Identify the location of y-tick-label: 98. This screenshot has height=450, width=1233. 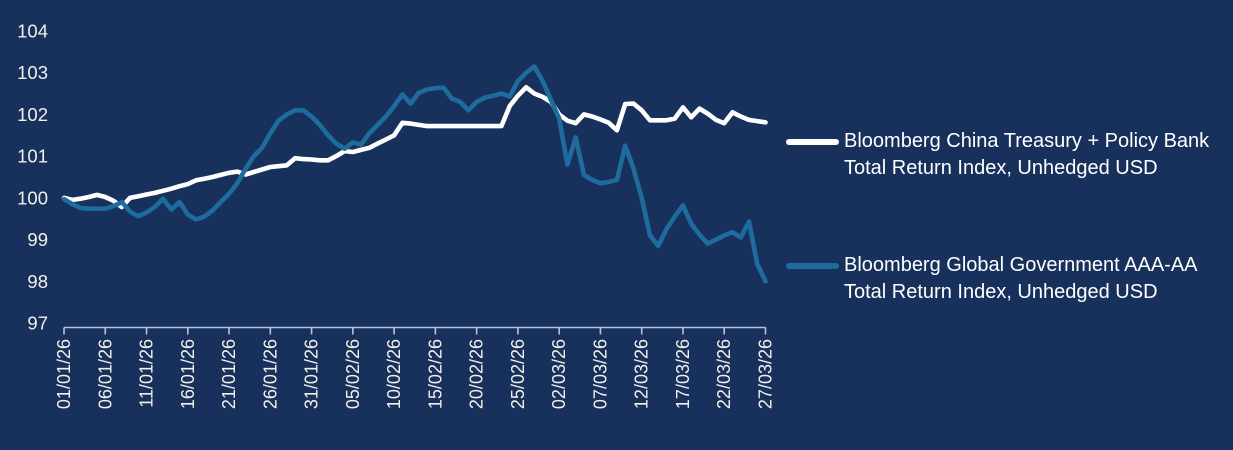
(37, 281).